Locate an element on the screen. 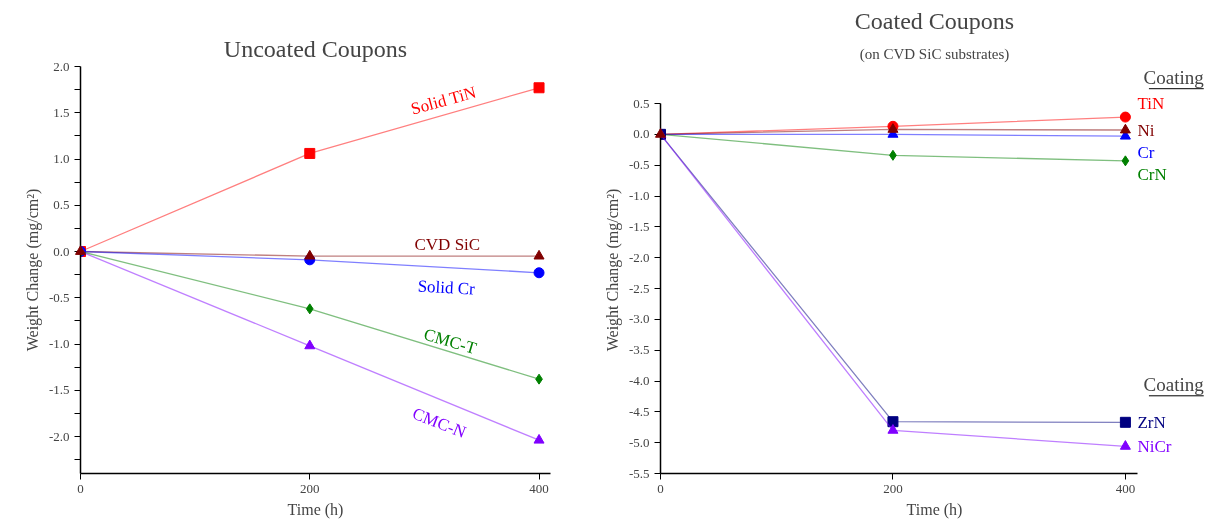  text: Solid TiN is located at coordinates (443, 100).